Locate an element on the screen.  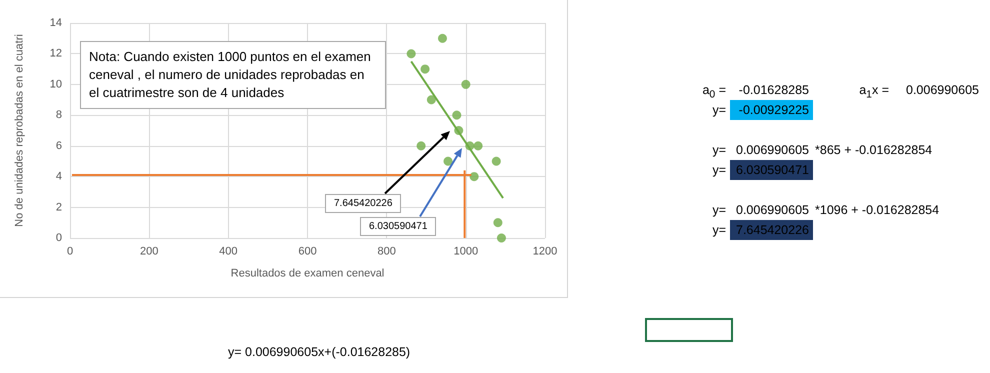
y-tick-label: 6 is located at coordinates (59, 146).